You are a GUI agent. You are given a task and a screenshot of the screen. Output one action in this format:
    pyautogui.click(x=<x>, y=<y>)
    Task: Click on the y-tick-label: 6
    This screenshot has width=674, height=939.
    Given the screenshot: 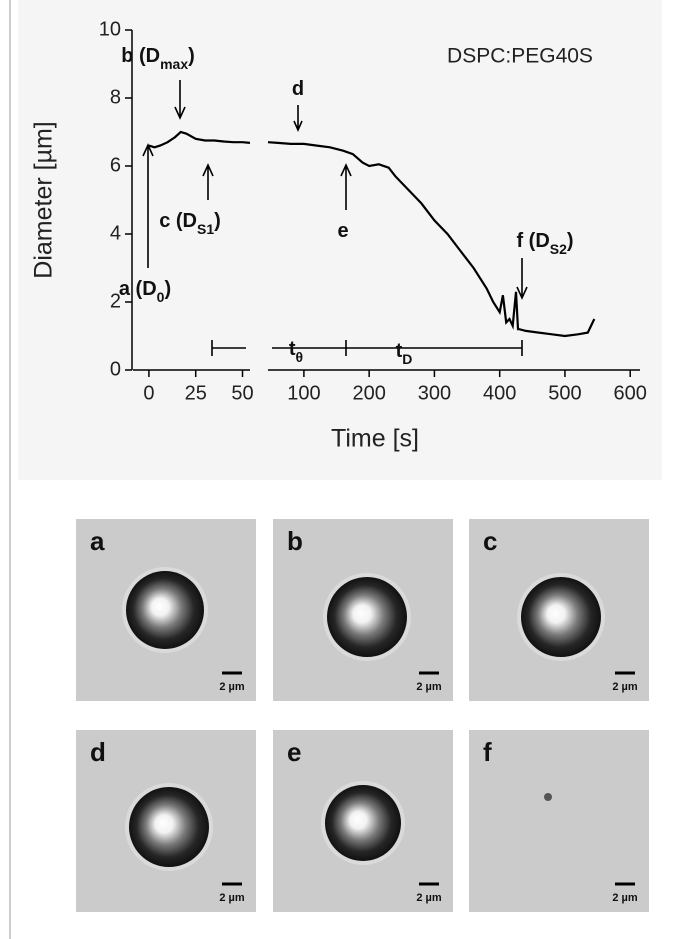 What is the action you would take?
    pyautogui.click(x=115, y=165)
    